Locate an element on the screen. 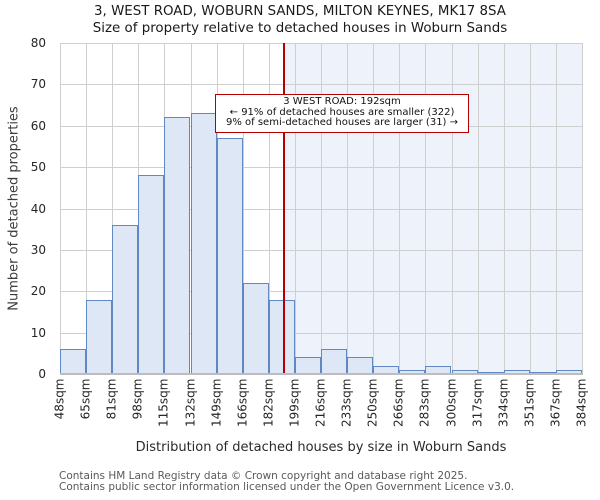  vertical-gridline is located at coordinates (582, 208).